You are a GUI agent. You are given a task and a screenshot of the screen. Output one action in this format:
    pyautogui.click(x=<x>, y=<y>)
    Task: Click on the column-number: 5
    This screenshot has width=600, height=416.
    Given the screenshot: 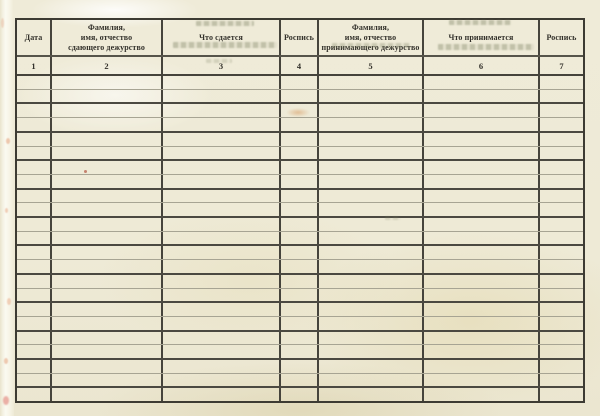 What is the action you would take?
    pyautogui.click(x=371, y=65)
    